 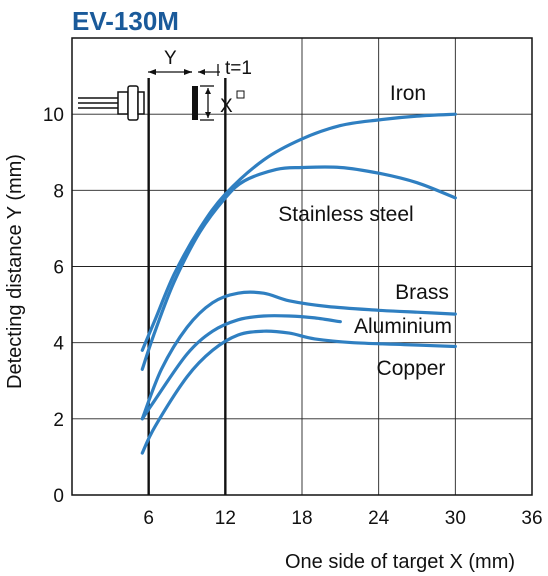 I want to click on y-axis-label: Detecting distance Y (mm), so click(x=15, y=271).